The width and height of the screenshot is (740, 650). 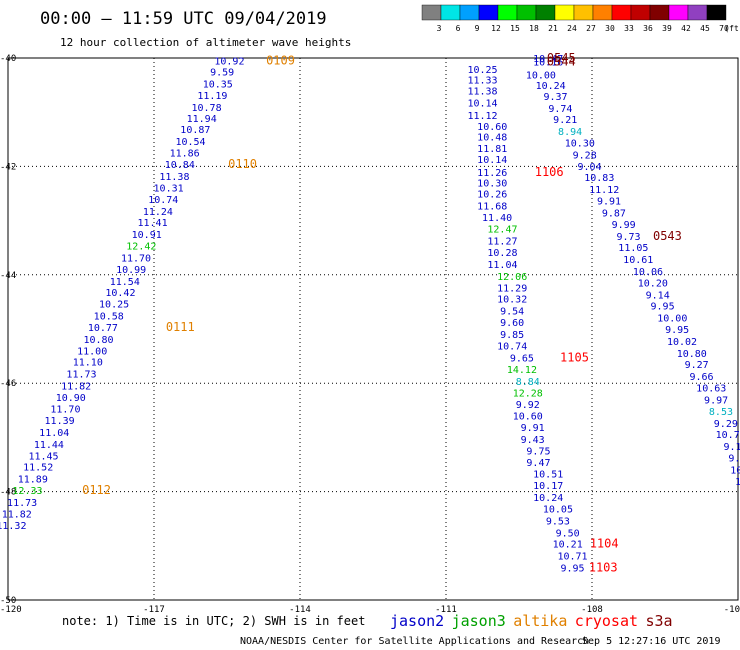 I want to click on colorbar-label: 18, so click(x=534, y=28).